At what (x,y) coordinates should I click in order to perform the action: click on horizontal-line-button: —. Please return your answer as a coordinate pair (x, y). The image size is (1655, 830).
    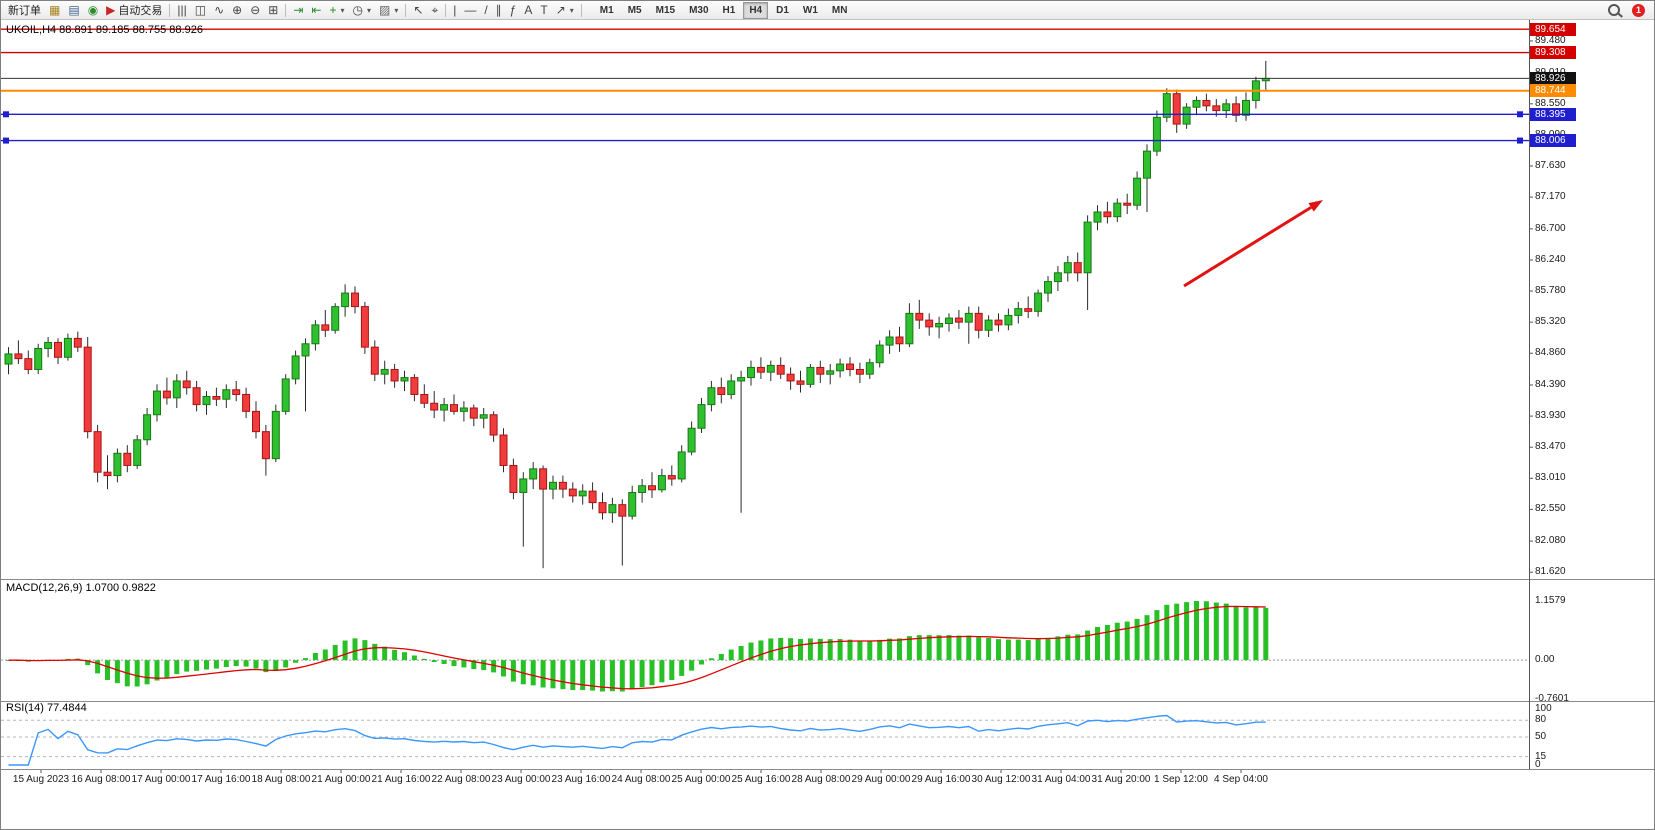
    Looking at the image, I should click on (470, 10).